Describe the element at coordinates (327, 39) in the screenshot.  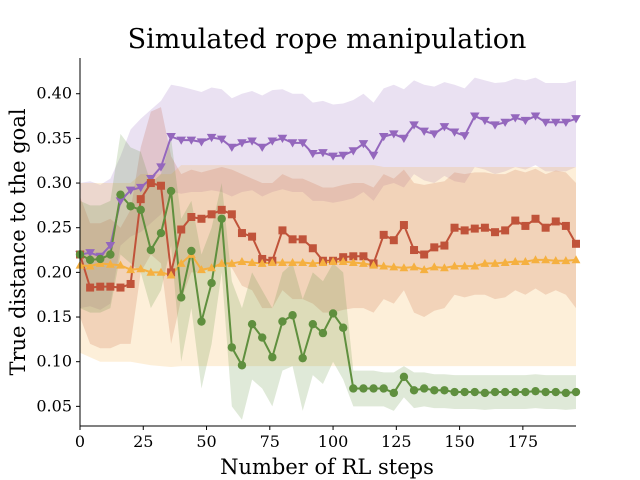
I see `chart-title: Simulated rope manipulation` at that location.